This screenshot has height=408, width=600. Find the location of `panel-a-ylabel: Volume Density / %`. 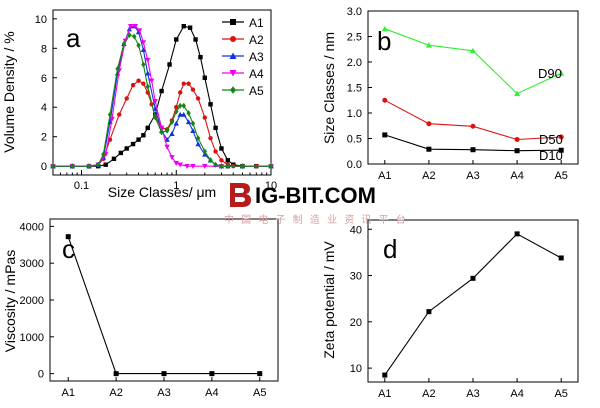

panel-a-ylabel: Volume Density / % is located at coordinates (9, 91).